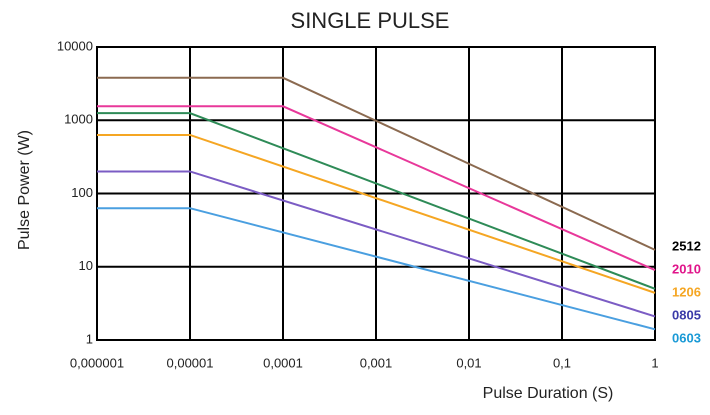 This screenshot has height=415, width=710. What do you see at coordinates (190, 362) in the screenshot?
I see `x-tick-label: 0,00001` at bounding box center [190, 362].